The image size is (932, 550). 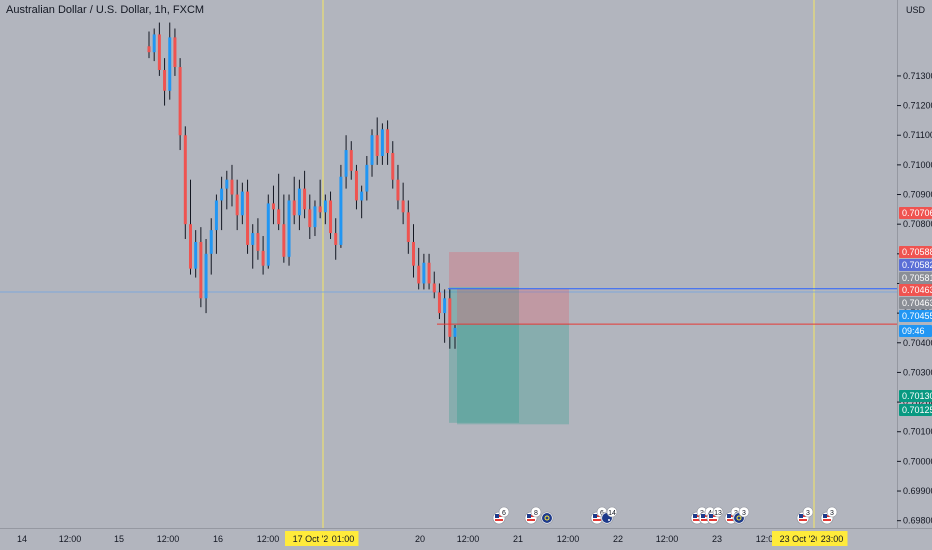 What do you see at coordinates (917, 316) in the screenshot?
I see `price-tag-label: 0.70455` at bounding box center [917, 316].